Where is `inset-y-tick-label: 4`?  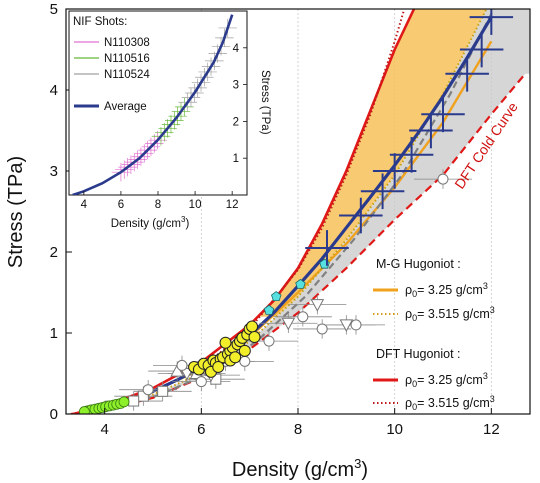
inset-y-tick-label: 4 is located at coordinates (236, 49).